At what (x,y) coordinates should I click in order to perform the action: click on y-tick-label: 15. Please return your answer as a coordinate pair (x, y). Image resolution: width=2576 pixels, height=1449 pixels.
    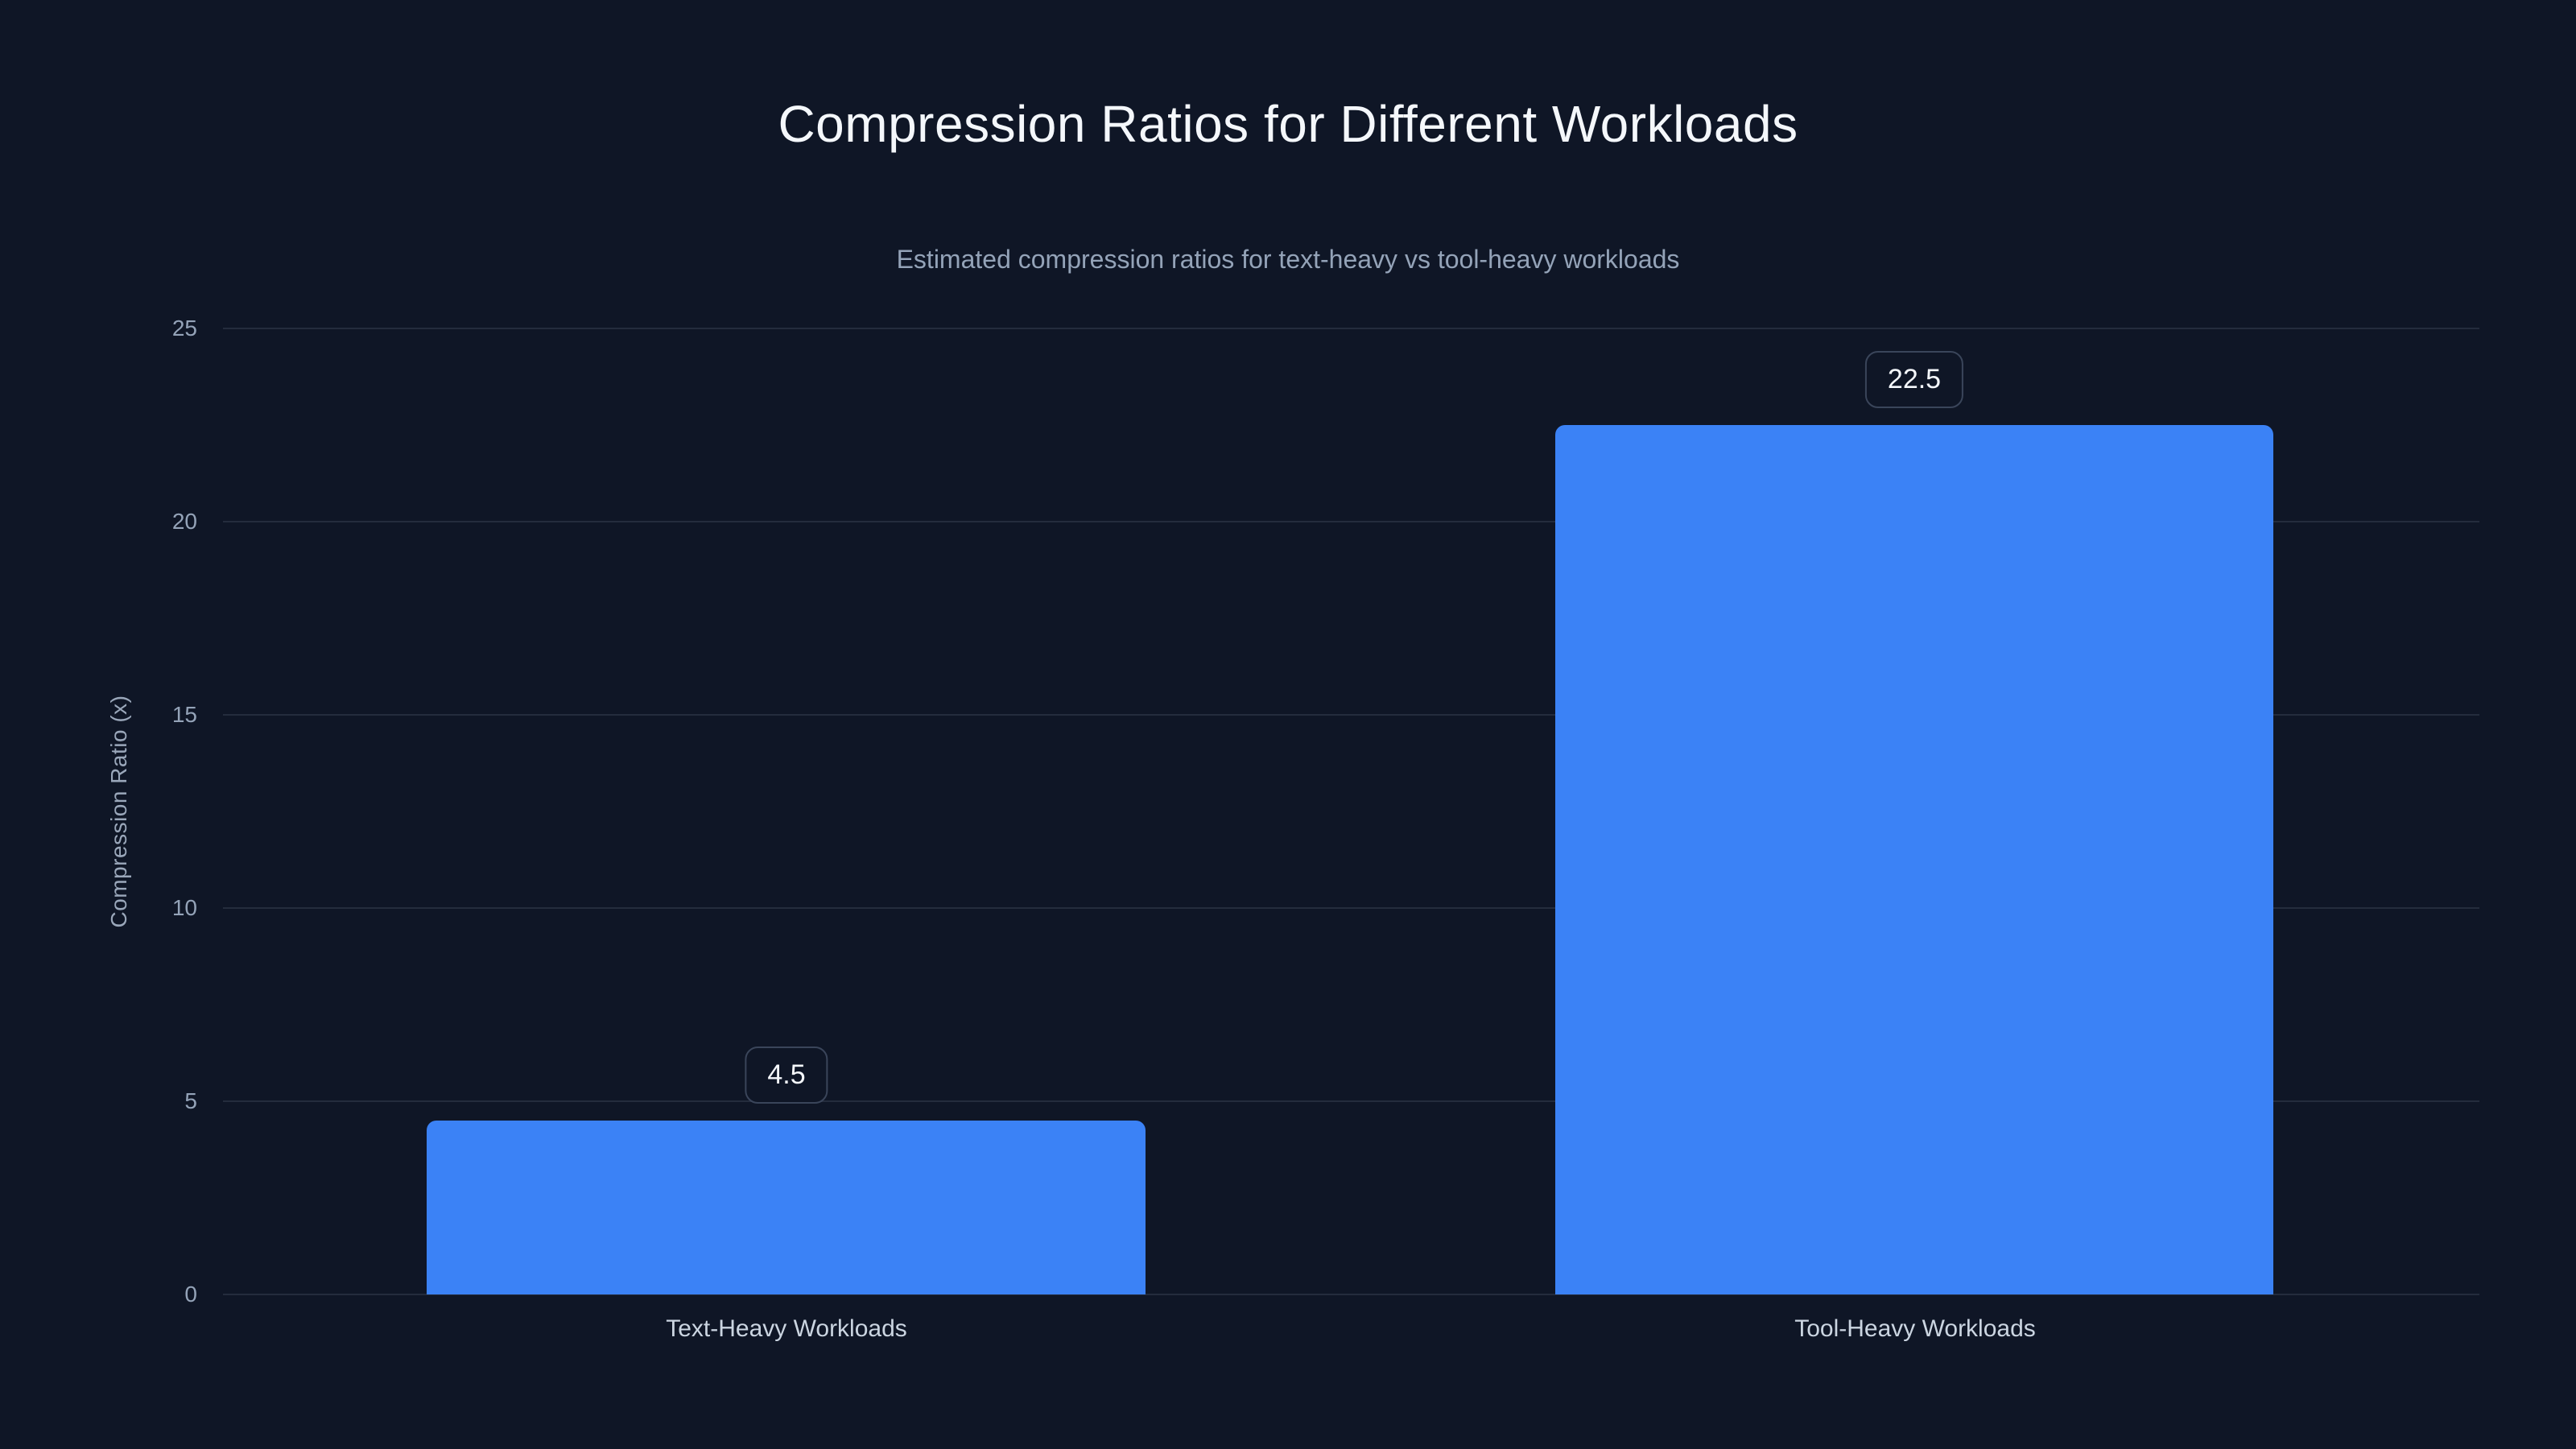
    Looking at the image, I should click on (184, 714).